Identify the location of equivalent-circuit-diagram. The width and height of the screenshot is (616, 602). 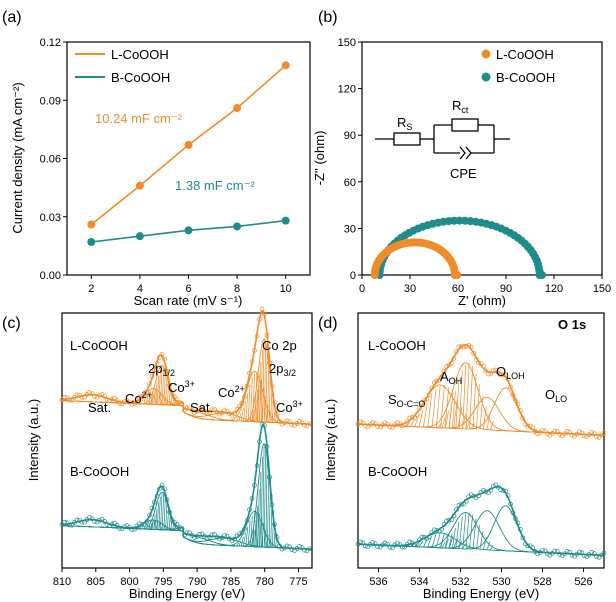
(442, 139).